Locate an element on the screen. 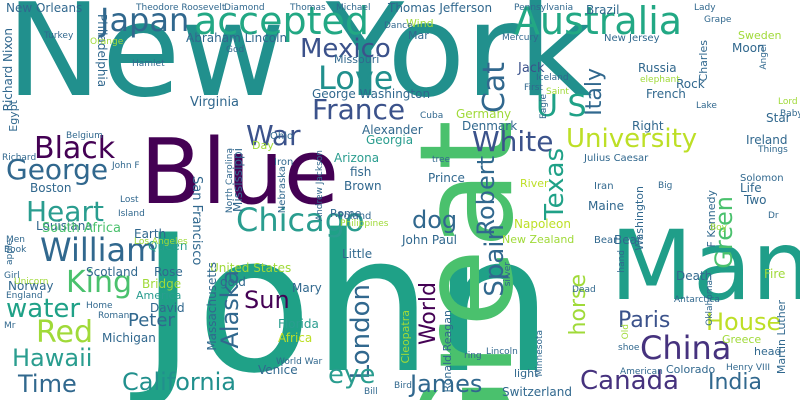 The width and height of the screenshot is (800, 400). word: Day is located at coordinates (263, 145).